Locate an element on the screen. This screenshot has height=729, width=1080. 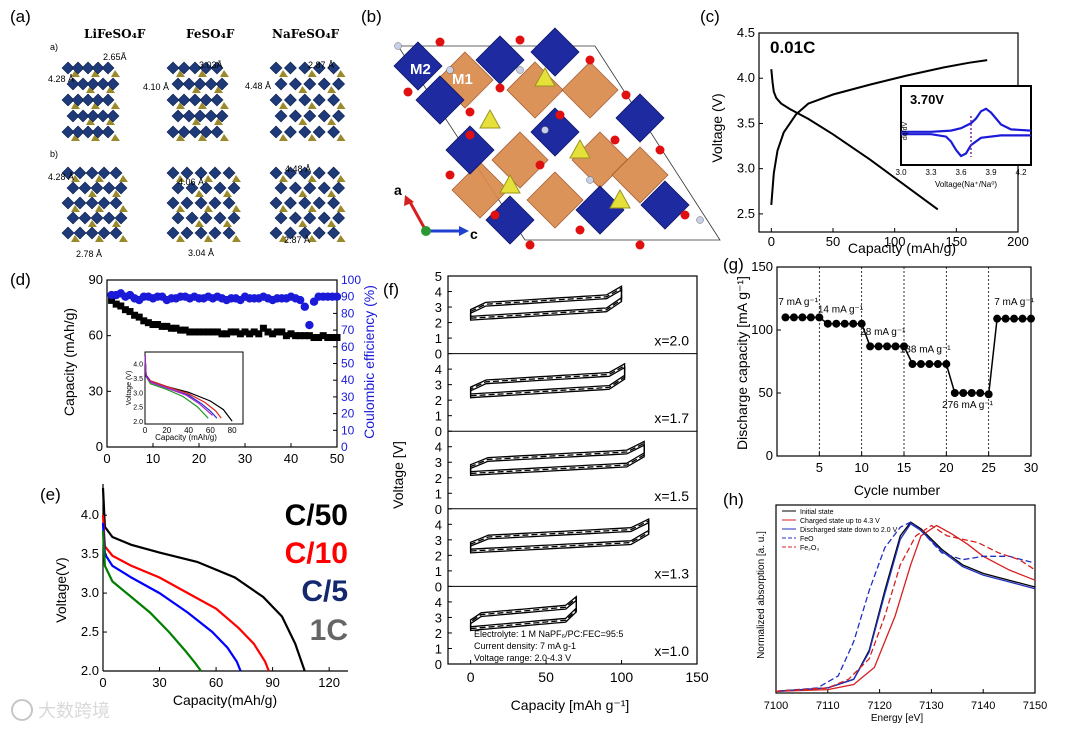
y-axis-f-tick-label: 3 is located at coordinates (438, 307).